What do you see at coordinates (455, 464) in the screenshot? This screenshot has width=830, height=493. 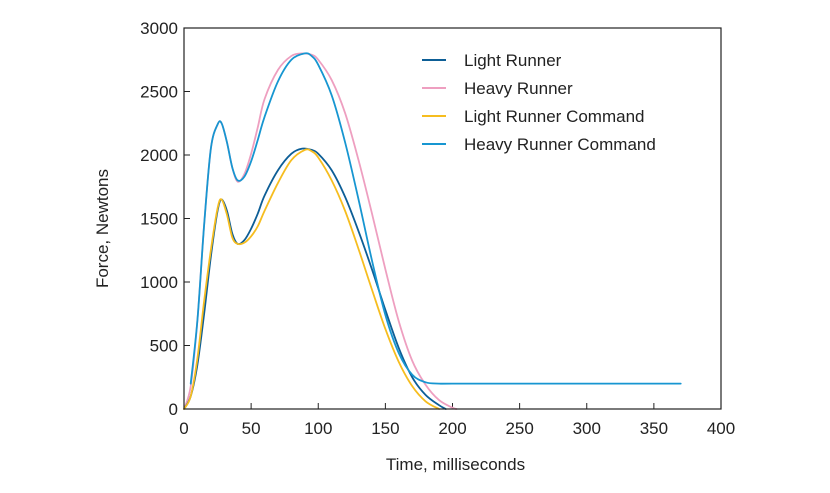 I see `x-axis-title: Time, milliseconds` at bounding box center [455, 464].